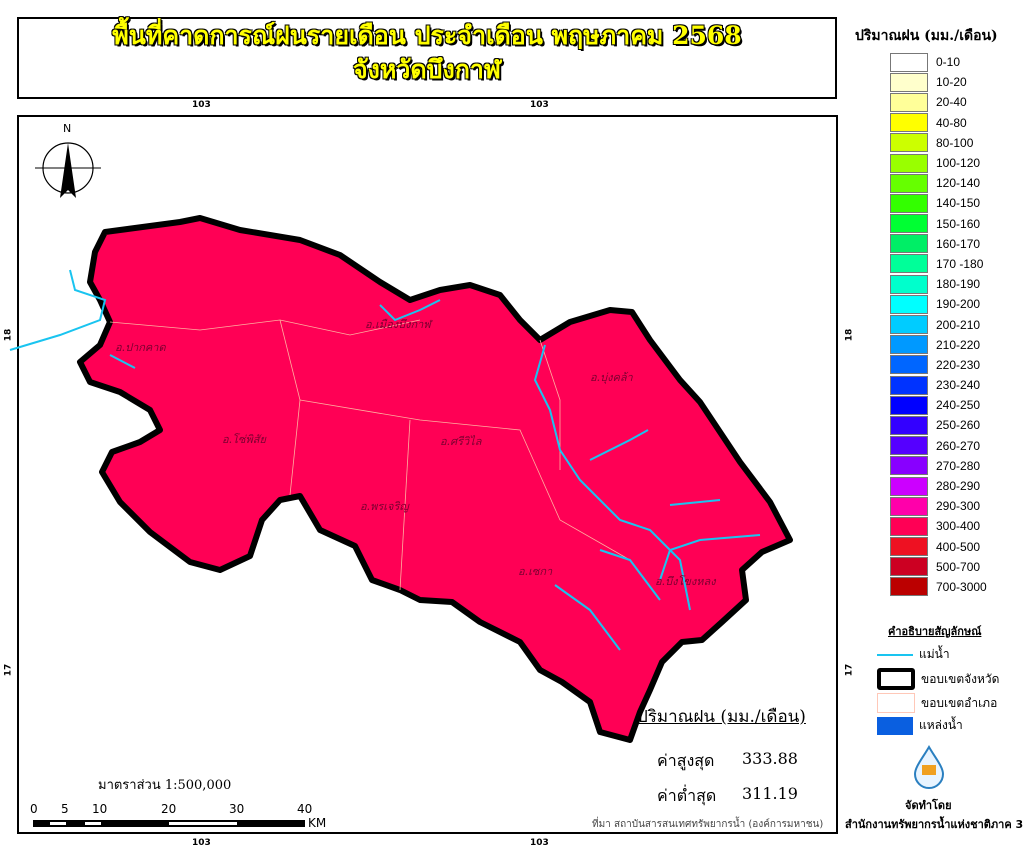  I want to click on legend-item: 120-140, so click(938, 183).